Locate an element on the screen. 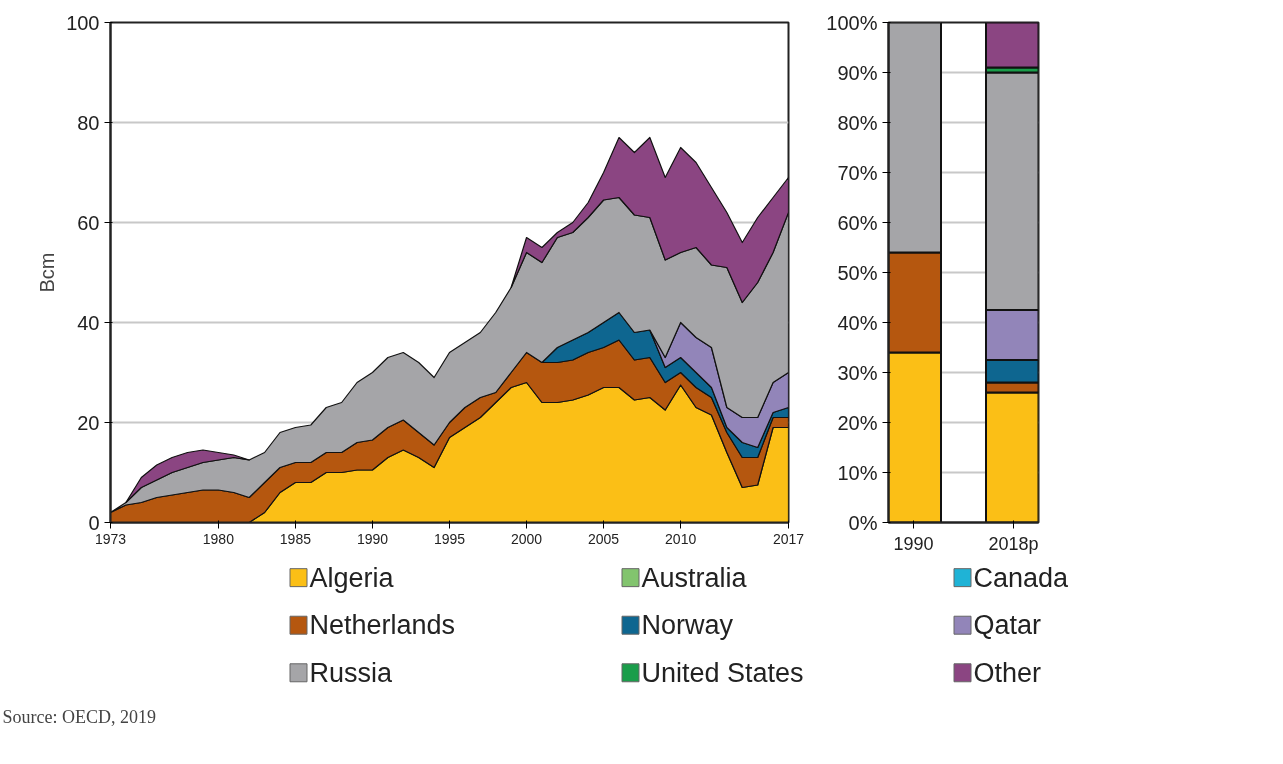  x-tick-label: 1995 is located at coordinates (449, 538).